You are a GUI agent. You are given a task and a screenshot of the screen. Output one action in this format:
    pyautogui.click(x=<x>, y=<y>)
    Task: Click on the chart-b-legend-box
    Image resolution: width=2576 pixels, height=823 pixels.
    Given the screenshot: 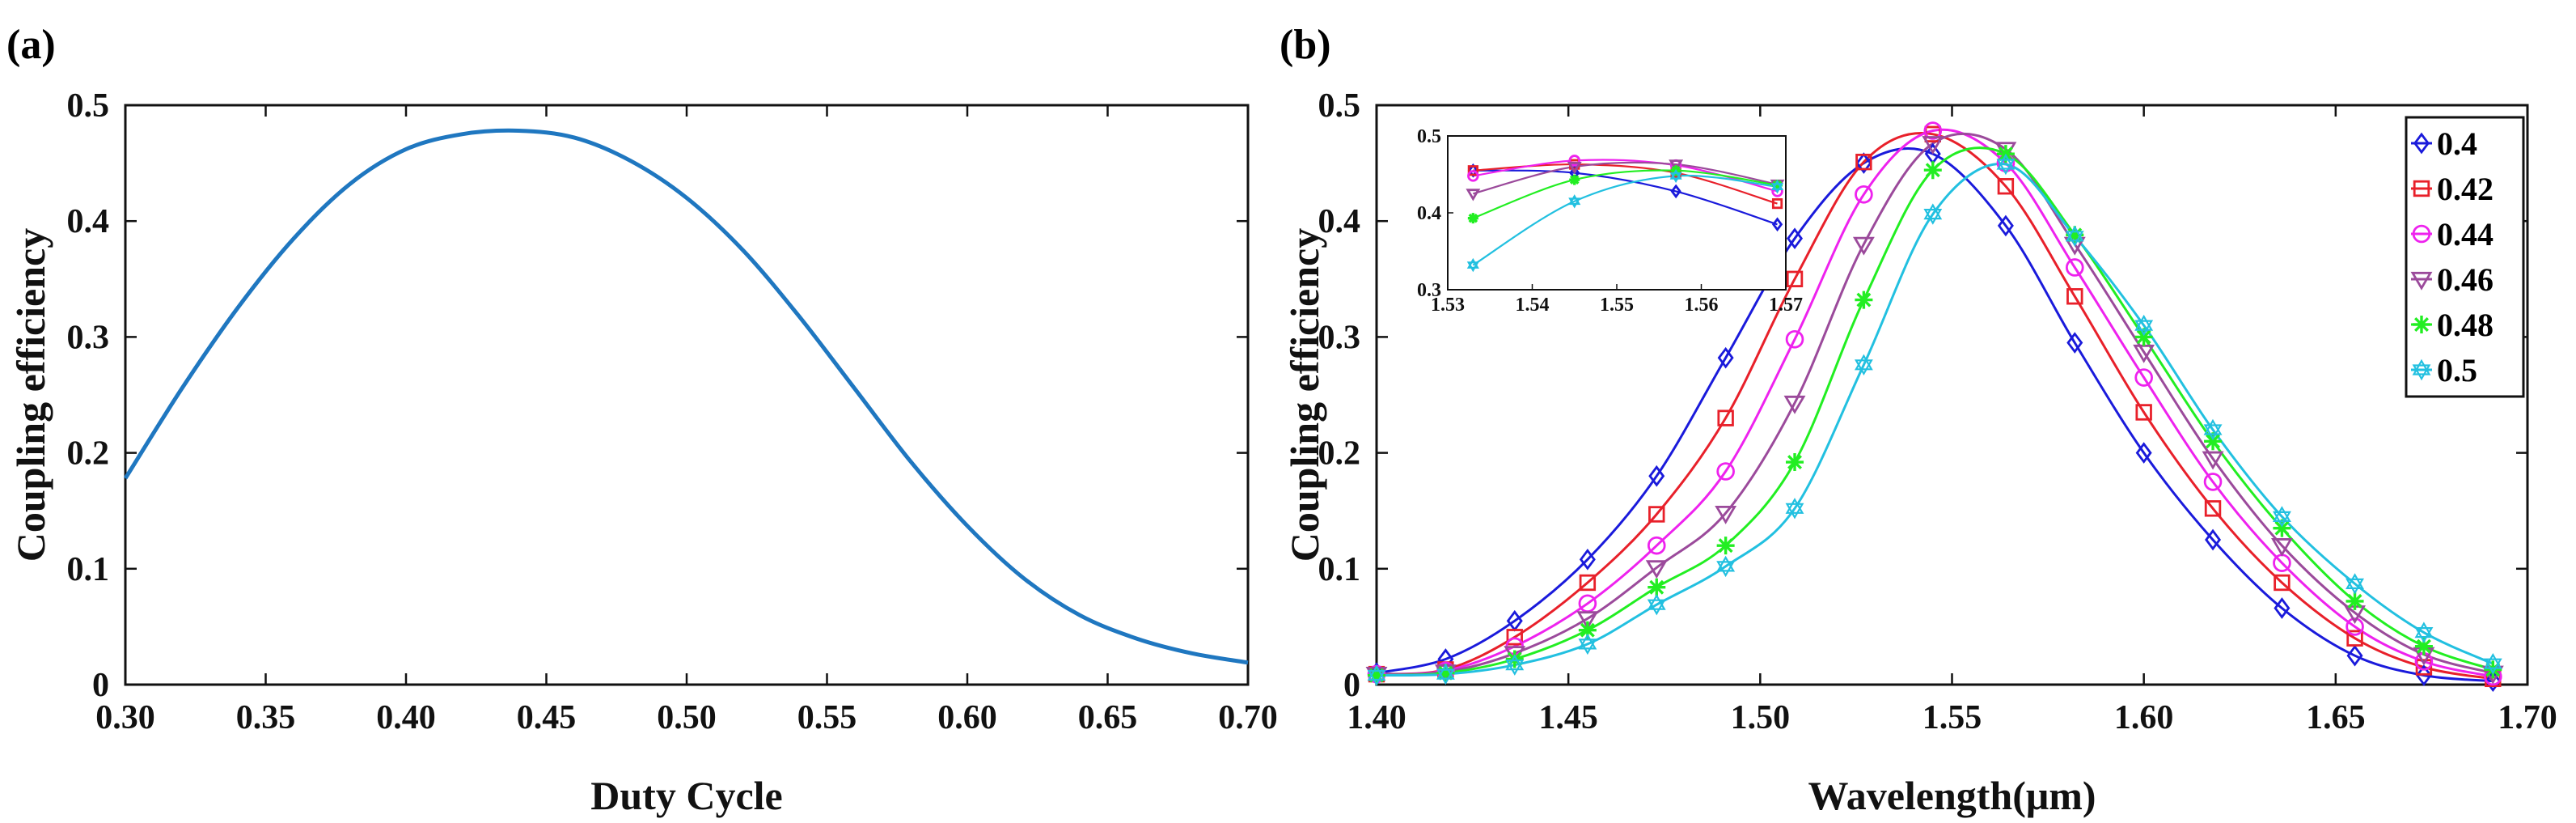 What is the action you would take?
    pyautogui.click(x=2465, y=257)
    